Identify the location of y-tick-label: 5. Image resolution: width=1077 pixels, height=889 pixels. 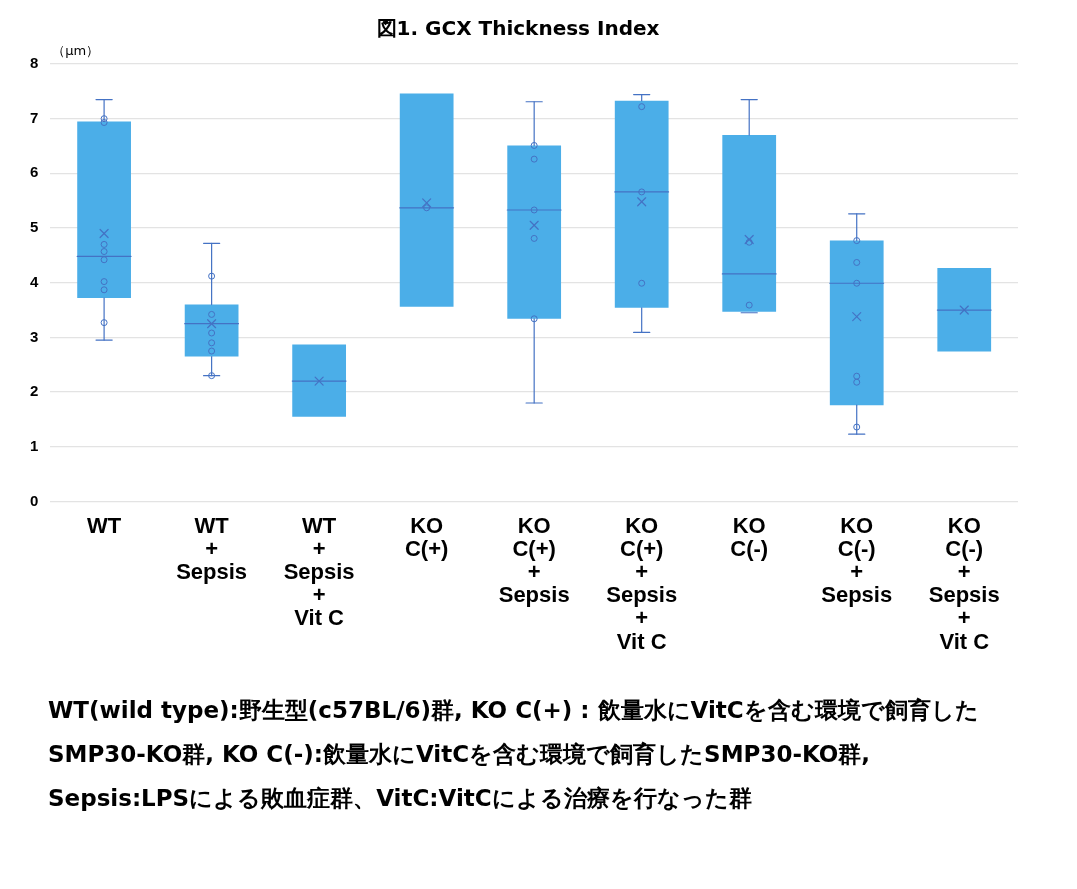
(34, 227).